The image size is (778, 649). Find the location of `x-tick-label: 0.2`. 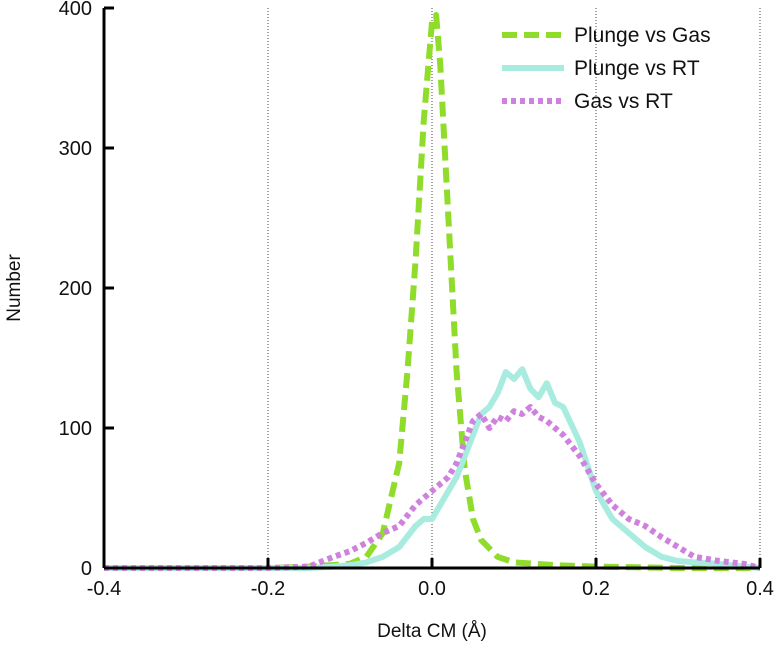

x-tick-label: 0.2 is located at coordinates (596, 589).